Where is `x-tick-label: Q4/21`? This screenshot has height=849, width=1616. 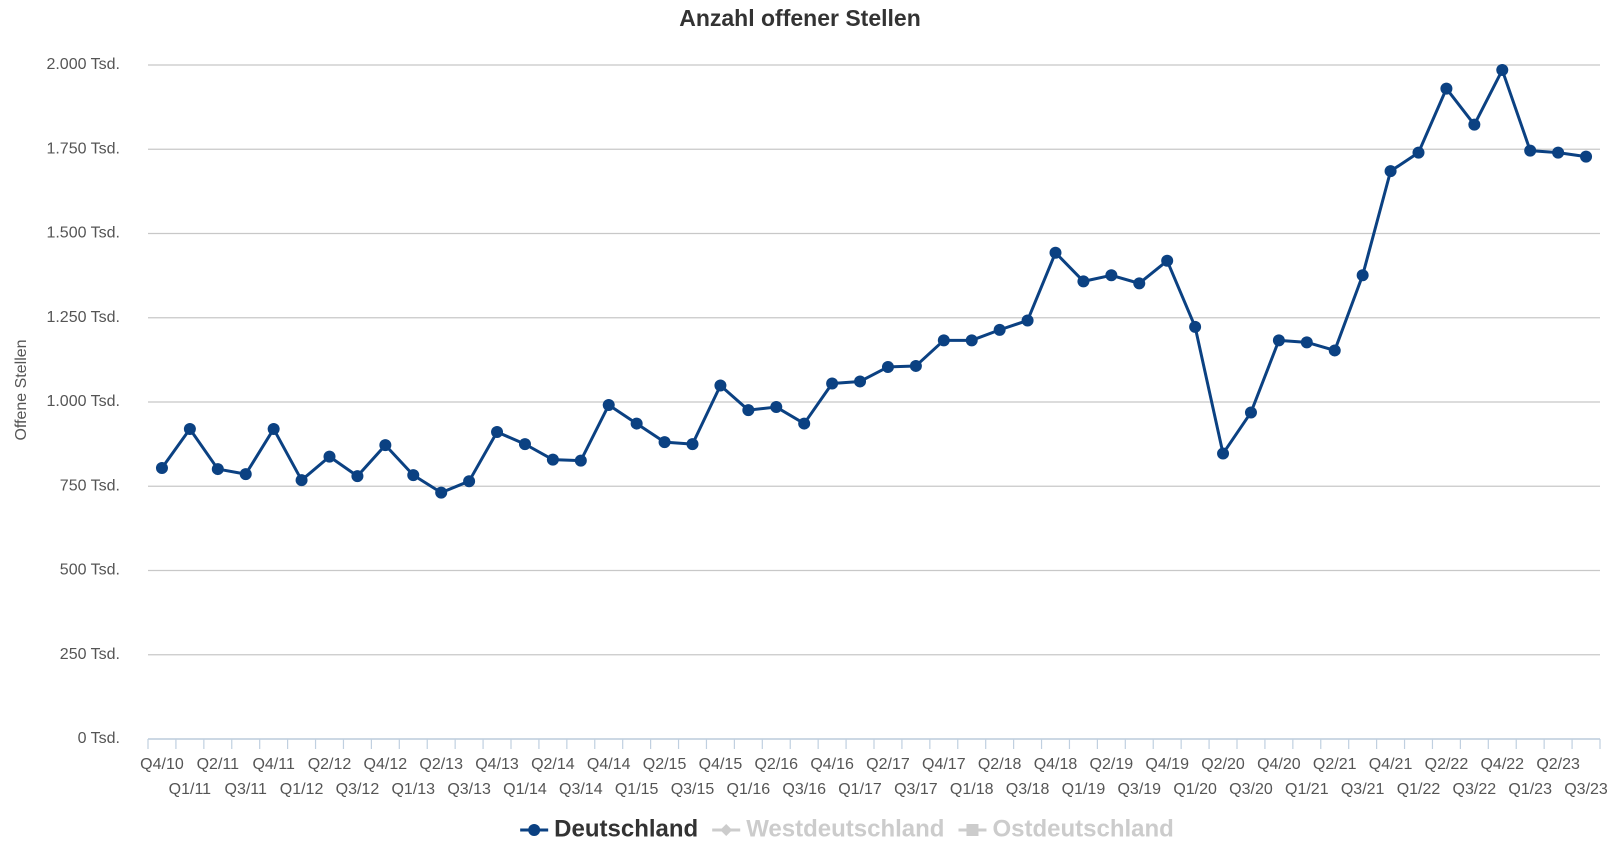 x-tick-label: Q4/21 is located at coordinates (1391, 764).